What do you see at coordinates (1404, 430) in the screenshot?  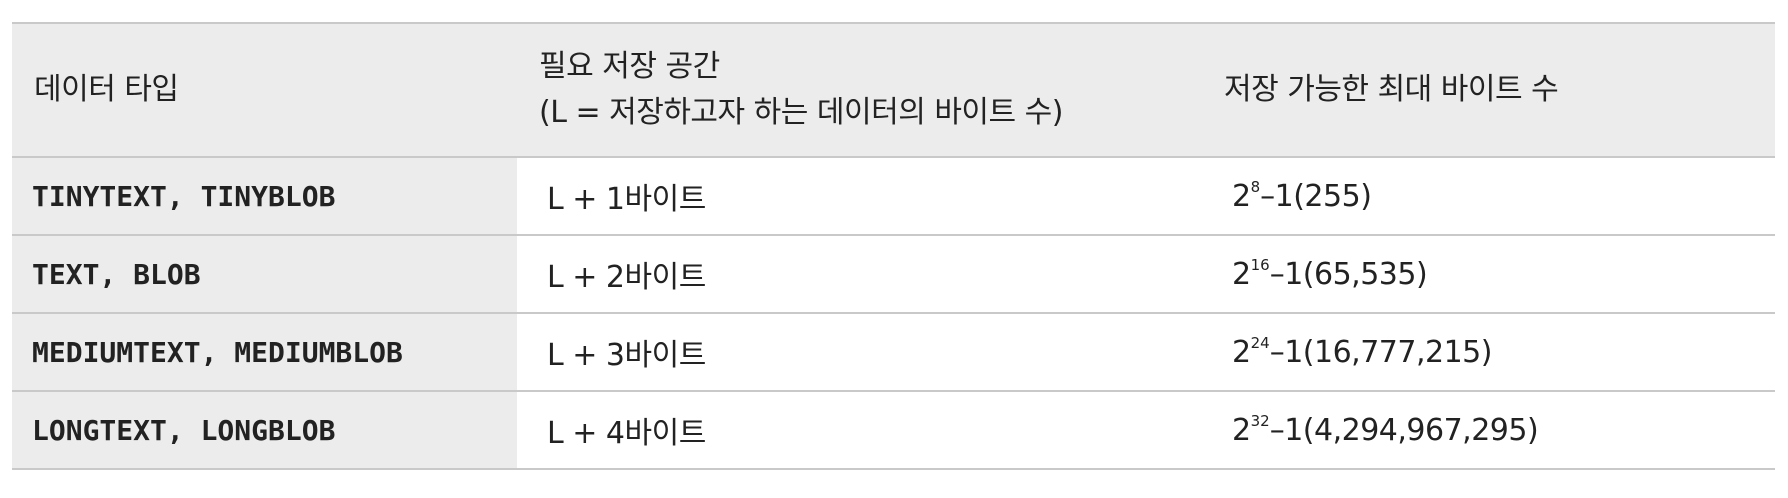 I see `max-rest: –1(4,294,967,295)` at bounding box center [1404, 430].